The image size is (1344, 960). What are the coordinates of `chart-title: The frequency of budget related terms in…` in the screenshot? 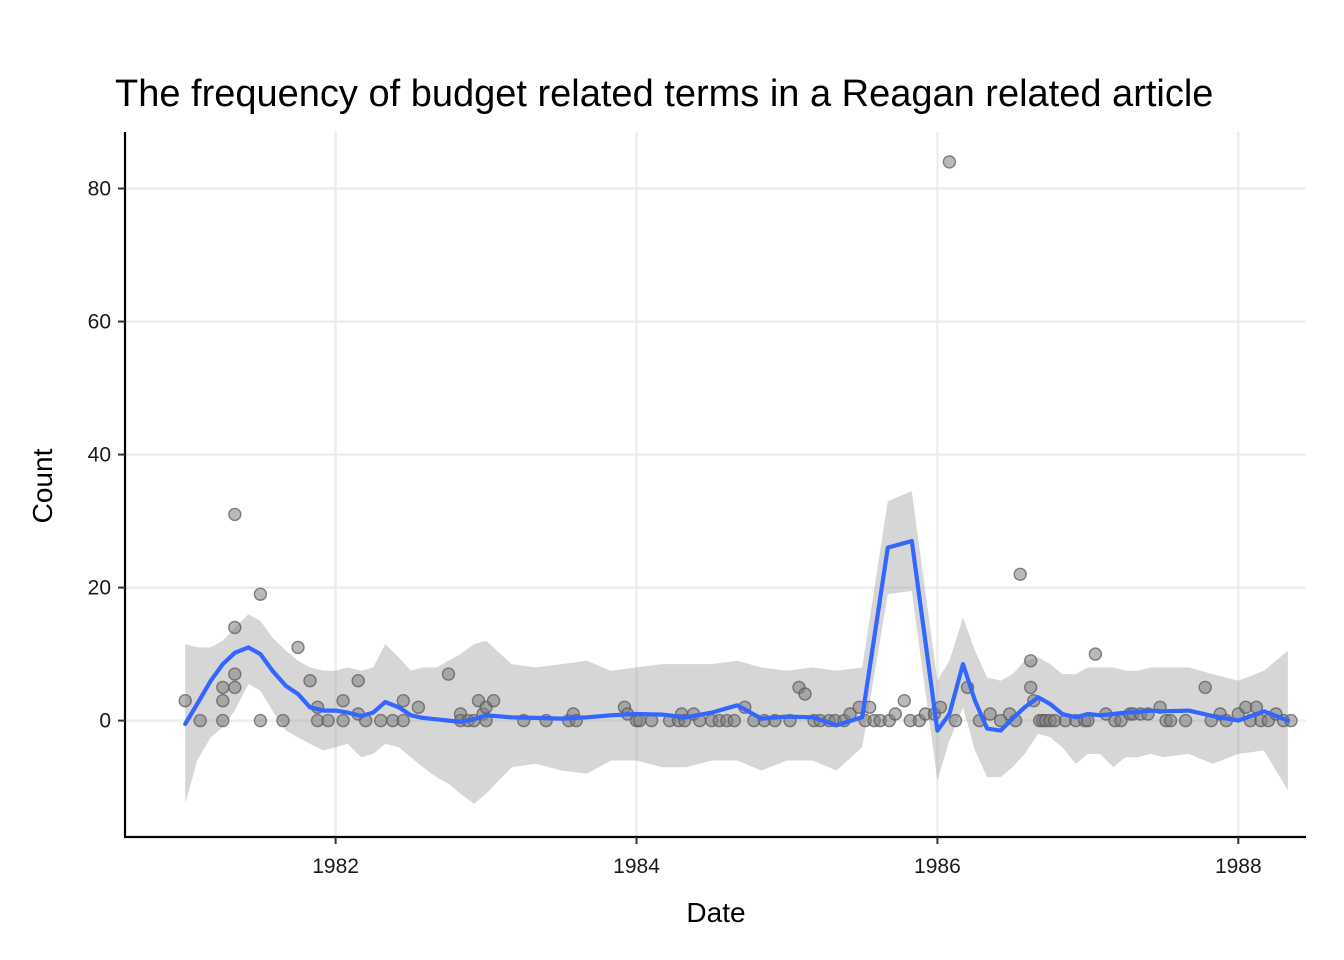 It's located at (664, 94).